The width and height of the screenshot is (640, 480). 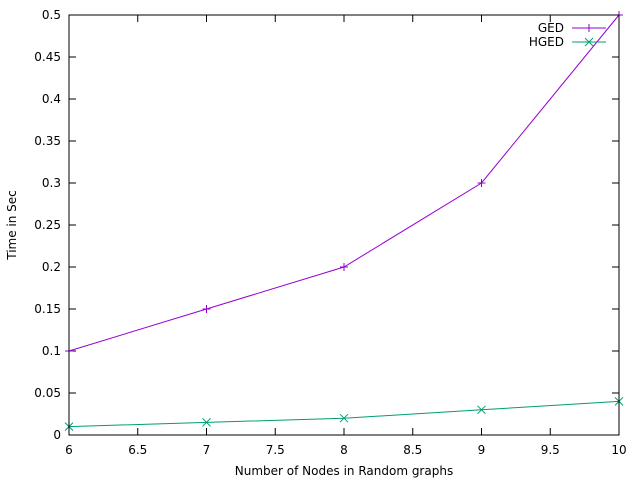 I want to click on y-tick-label: 0.25, so click(x=47, y=225).